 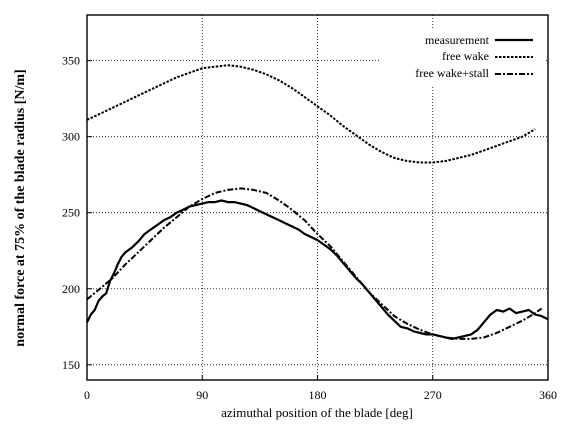 I want to click on legend-label-free-wake-stall: free wake+stall, so click(x=452, y=73).